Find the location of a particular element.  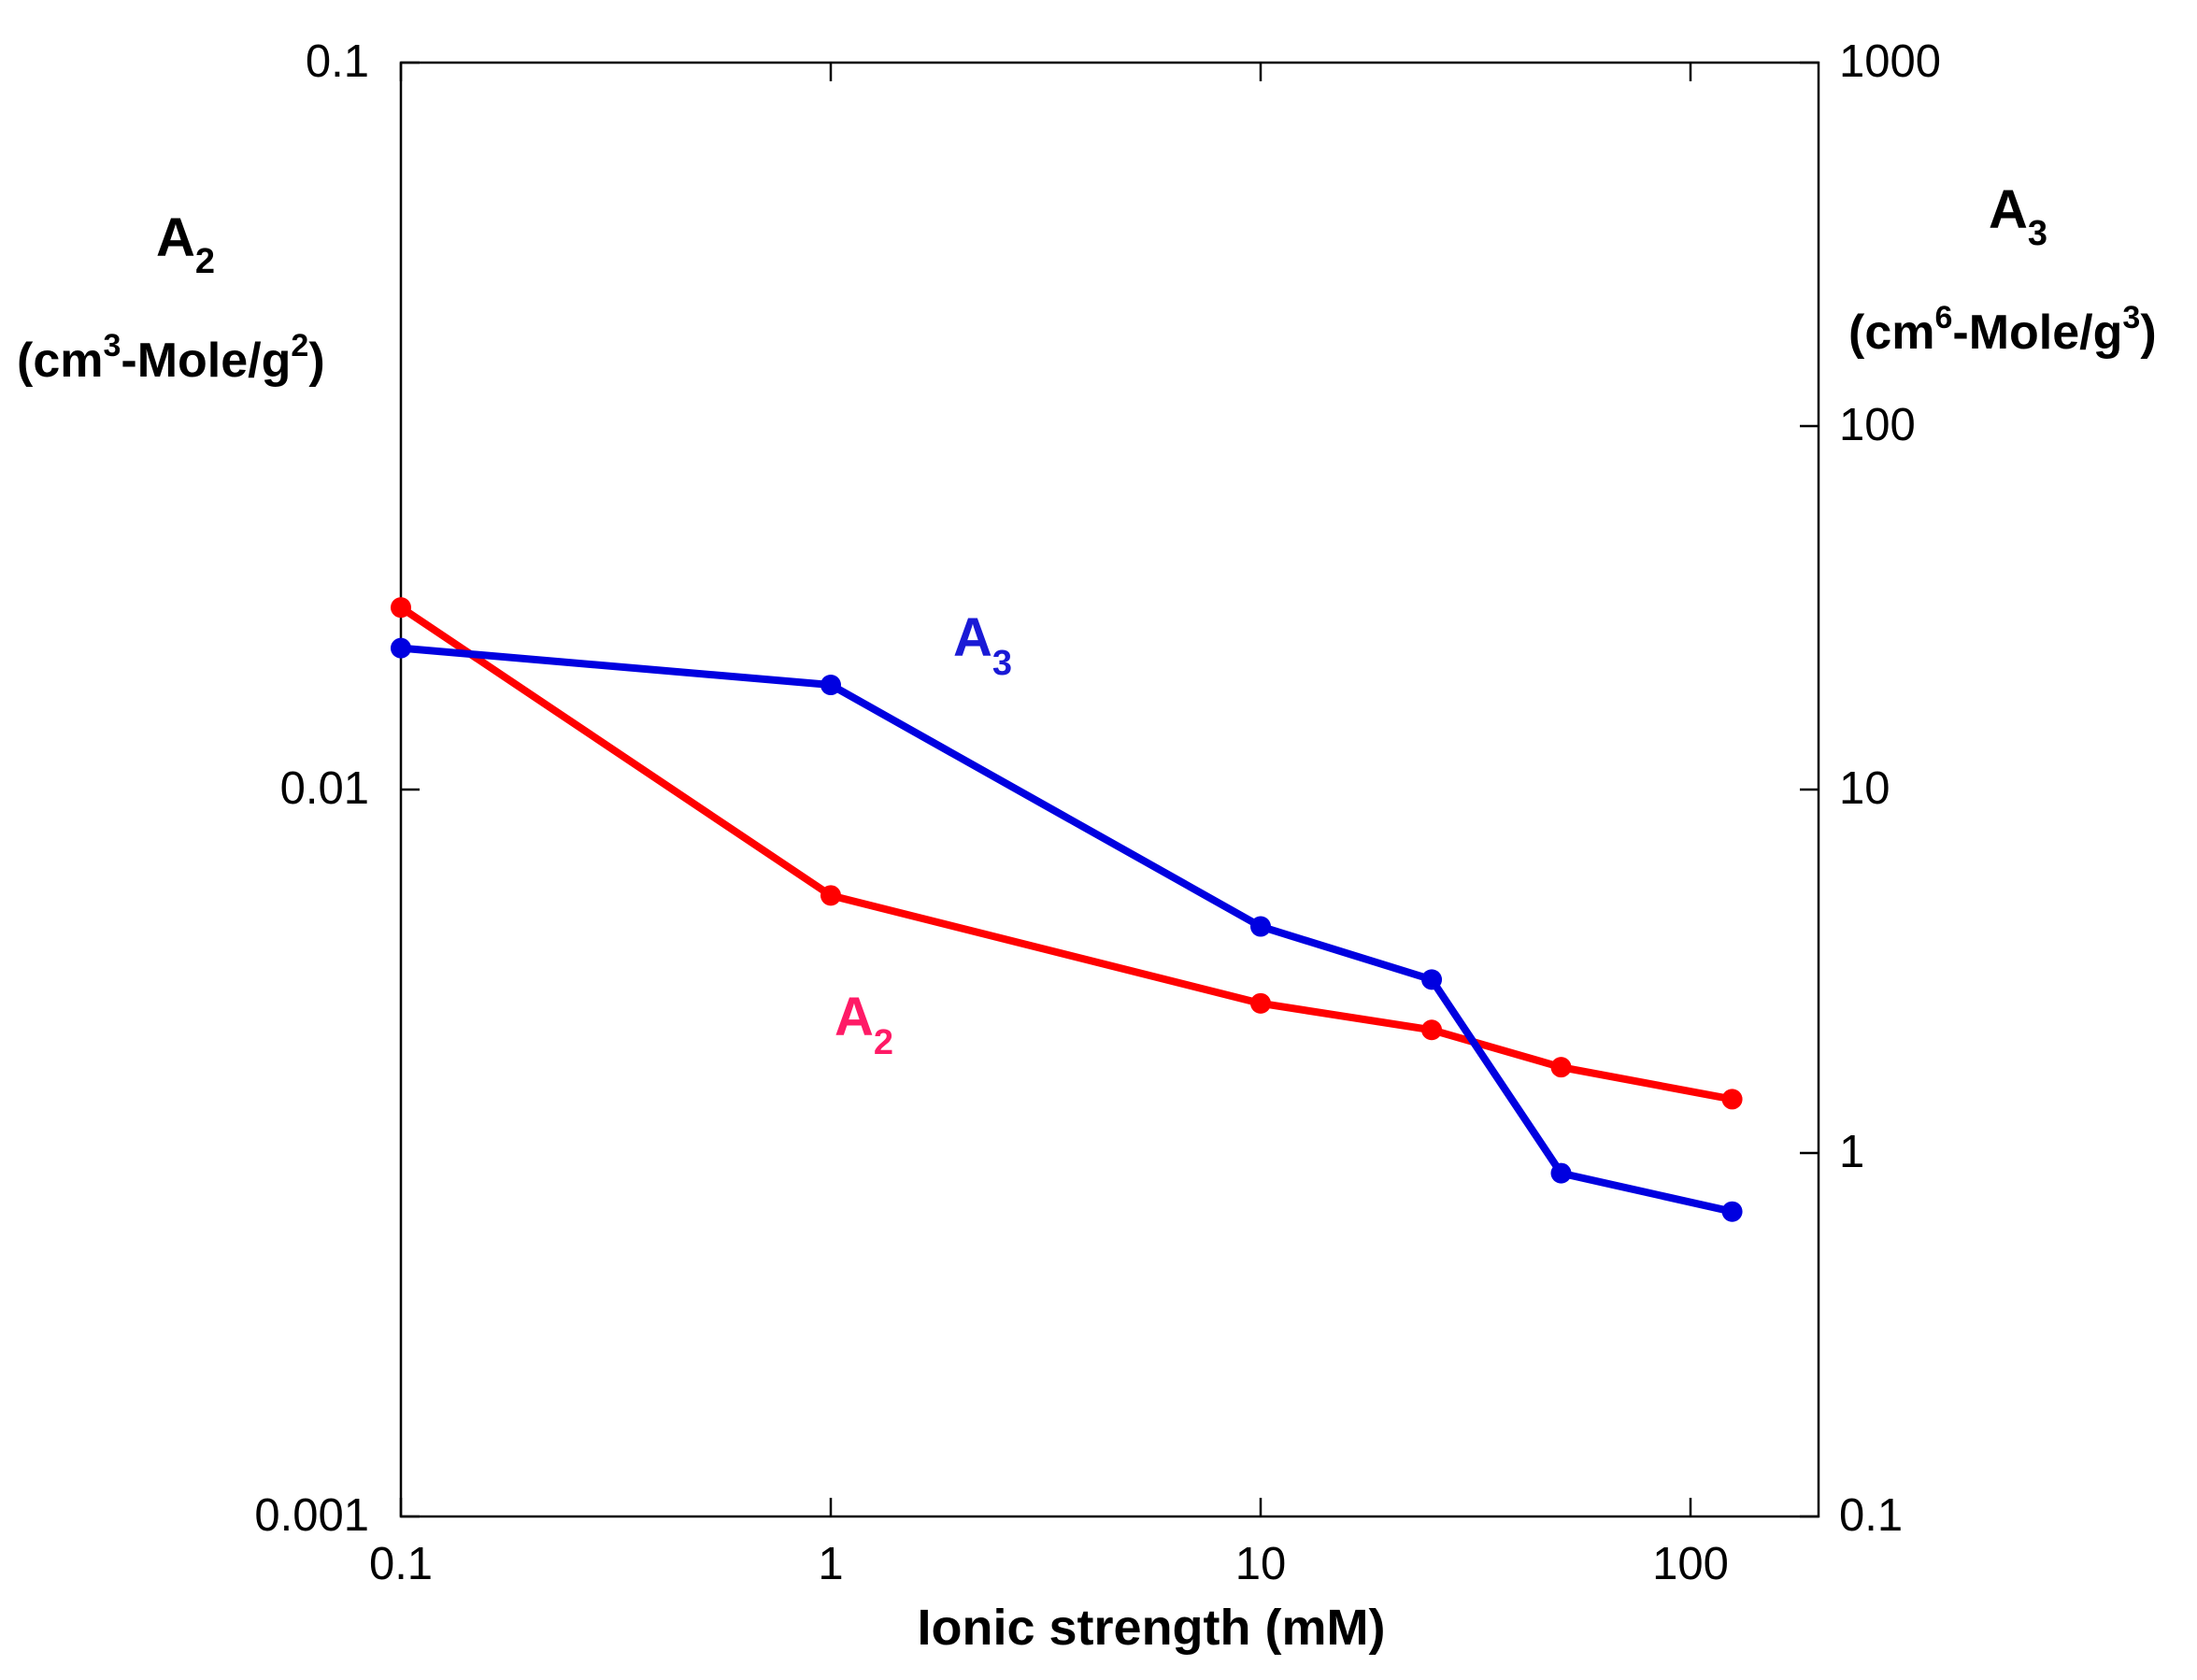

right-axis-title: A3 is located at coordinates (2018, 216).